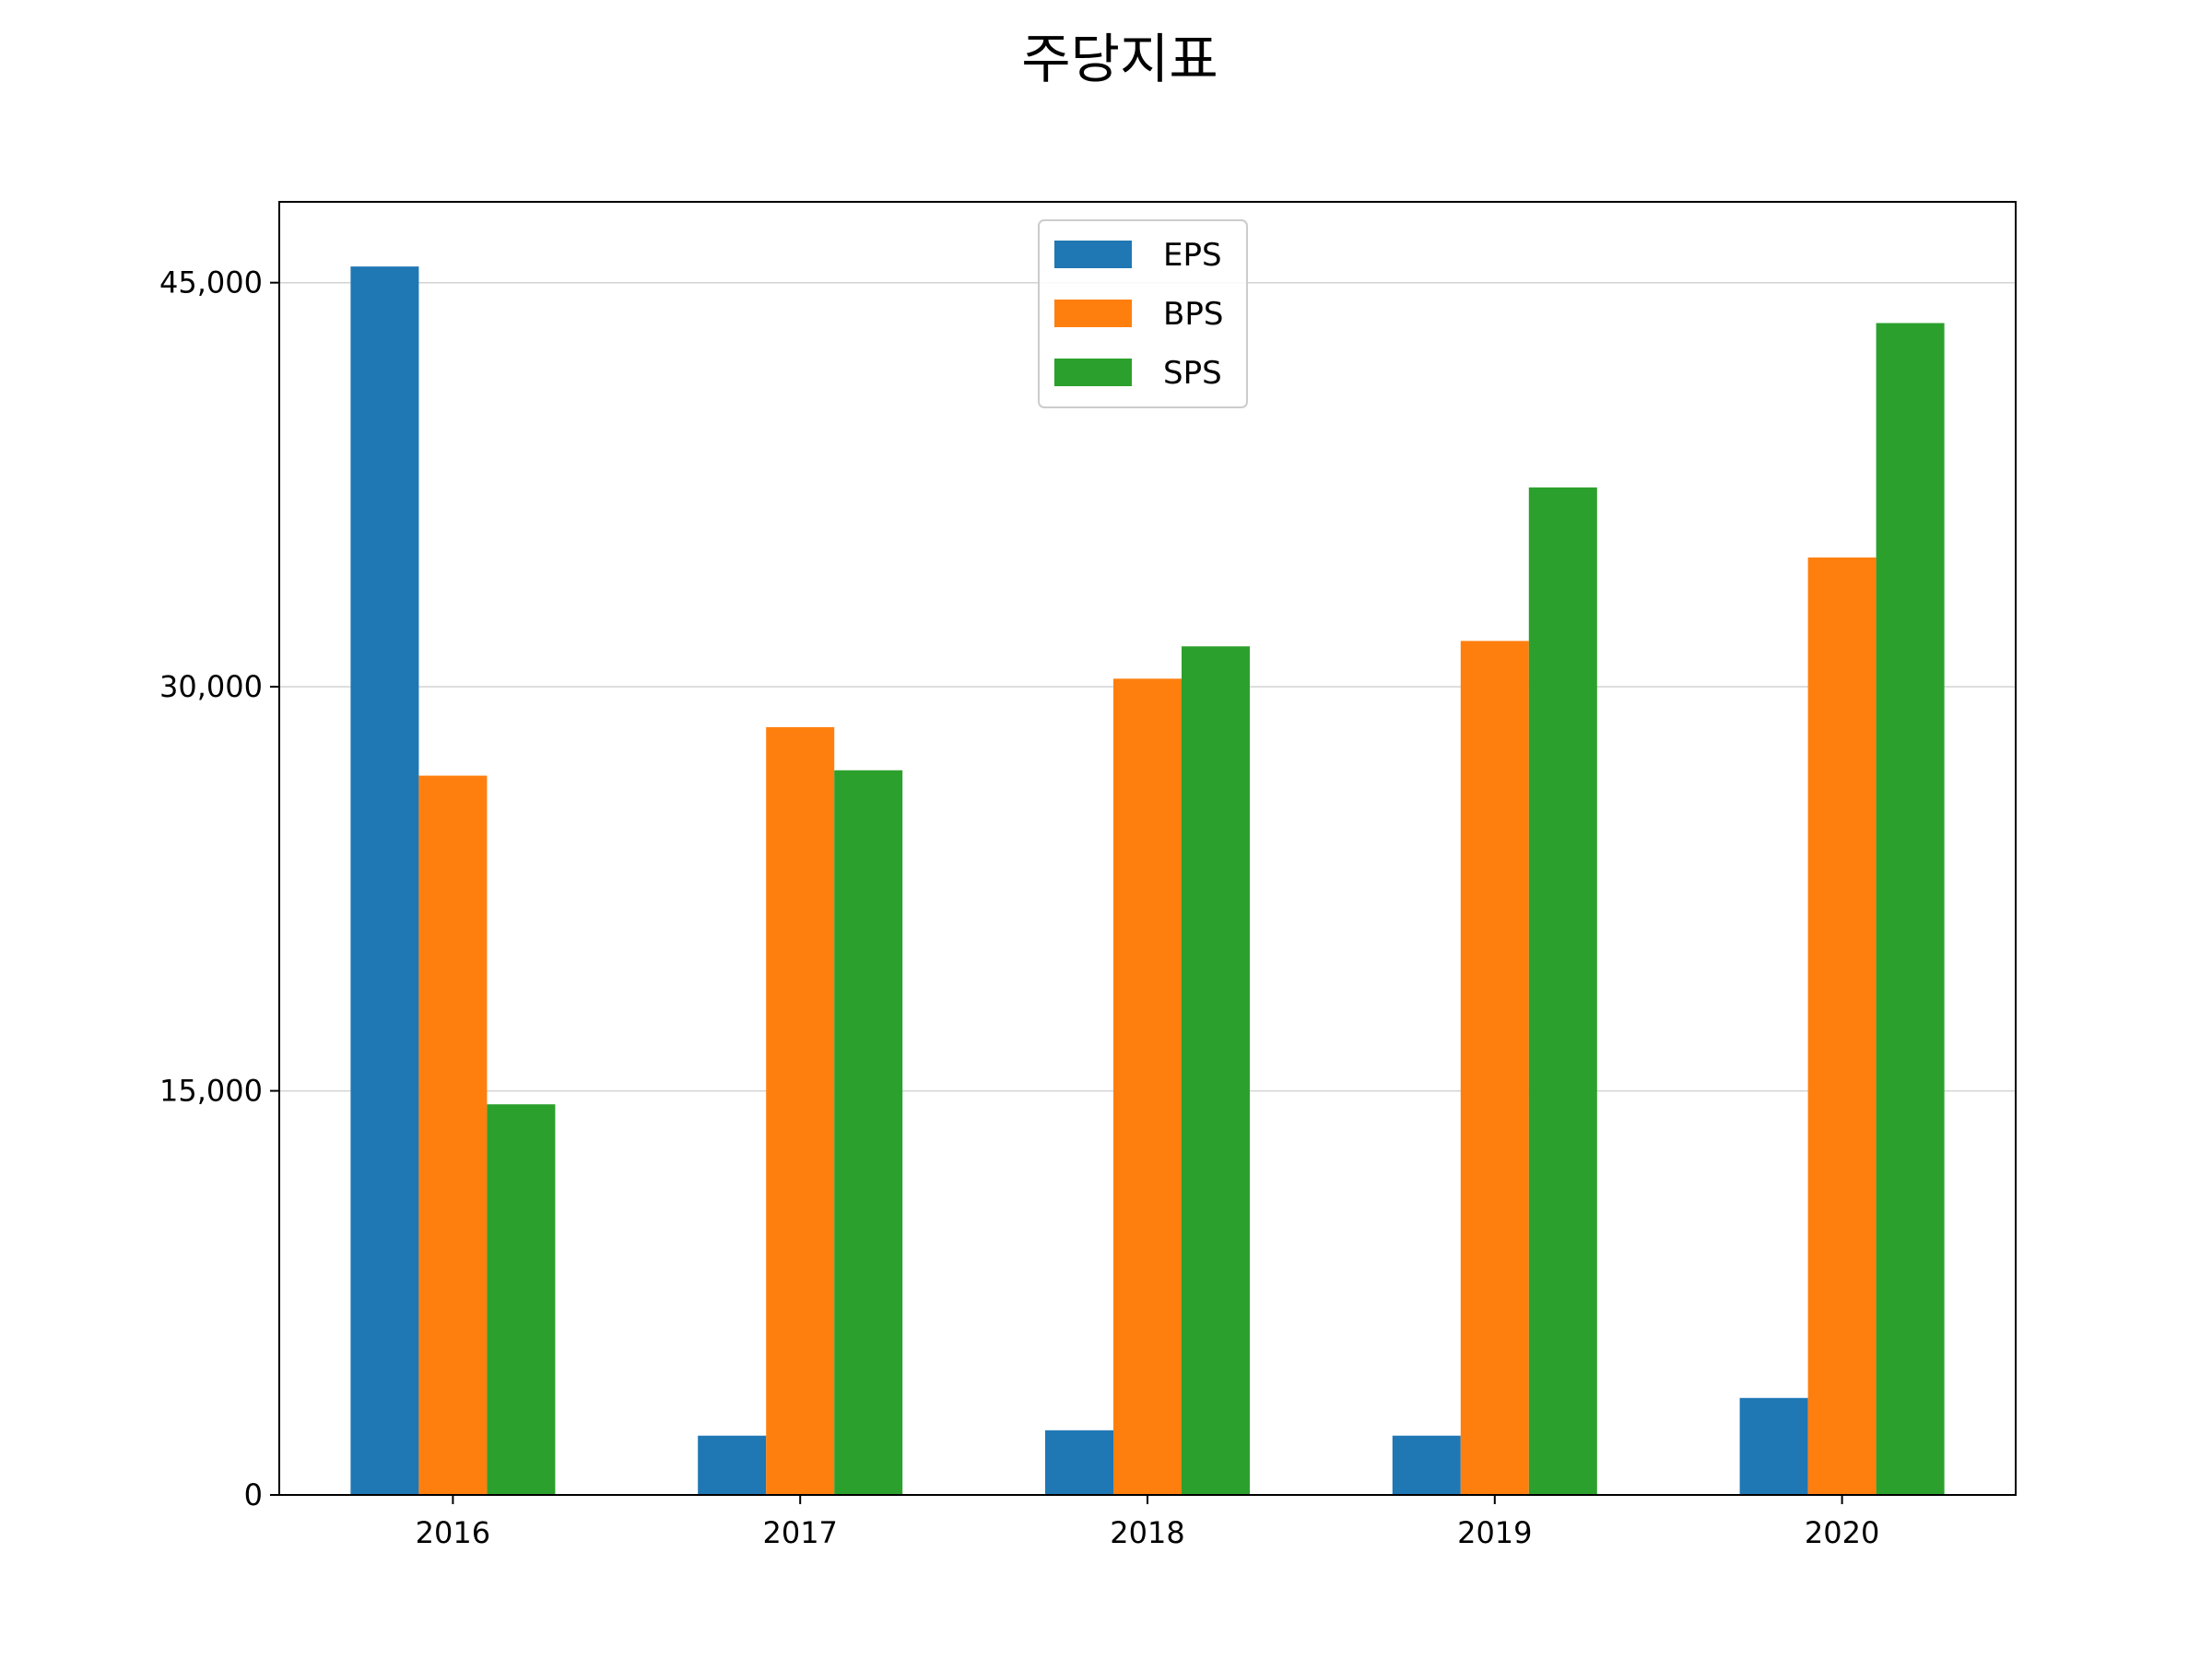 This screenshot has height=1659, width=2212. I want to click on legend: EPS BPS SPS, so click(1143, 313).